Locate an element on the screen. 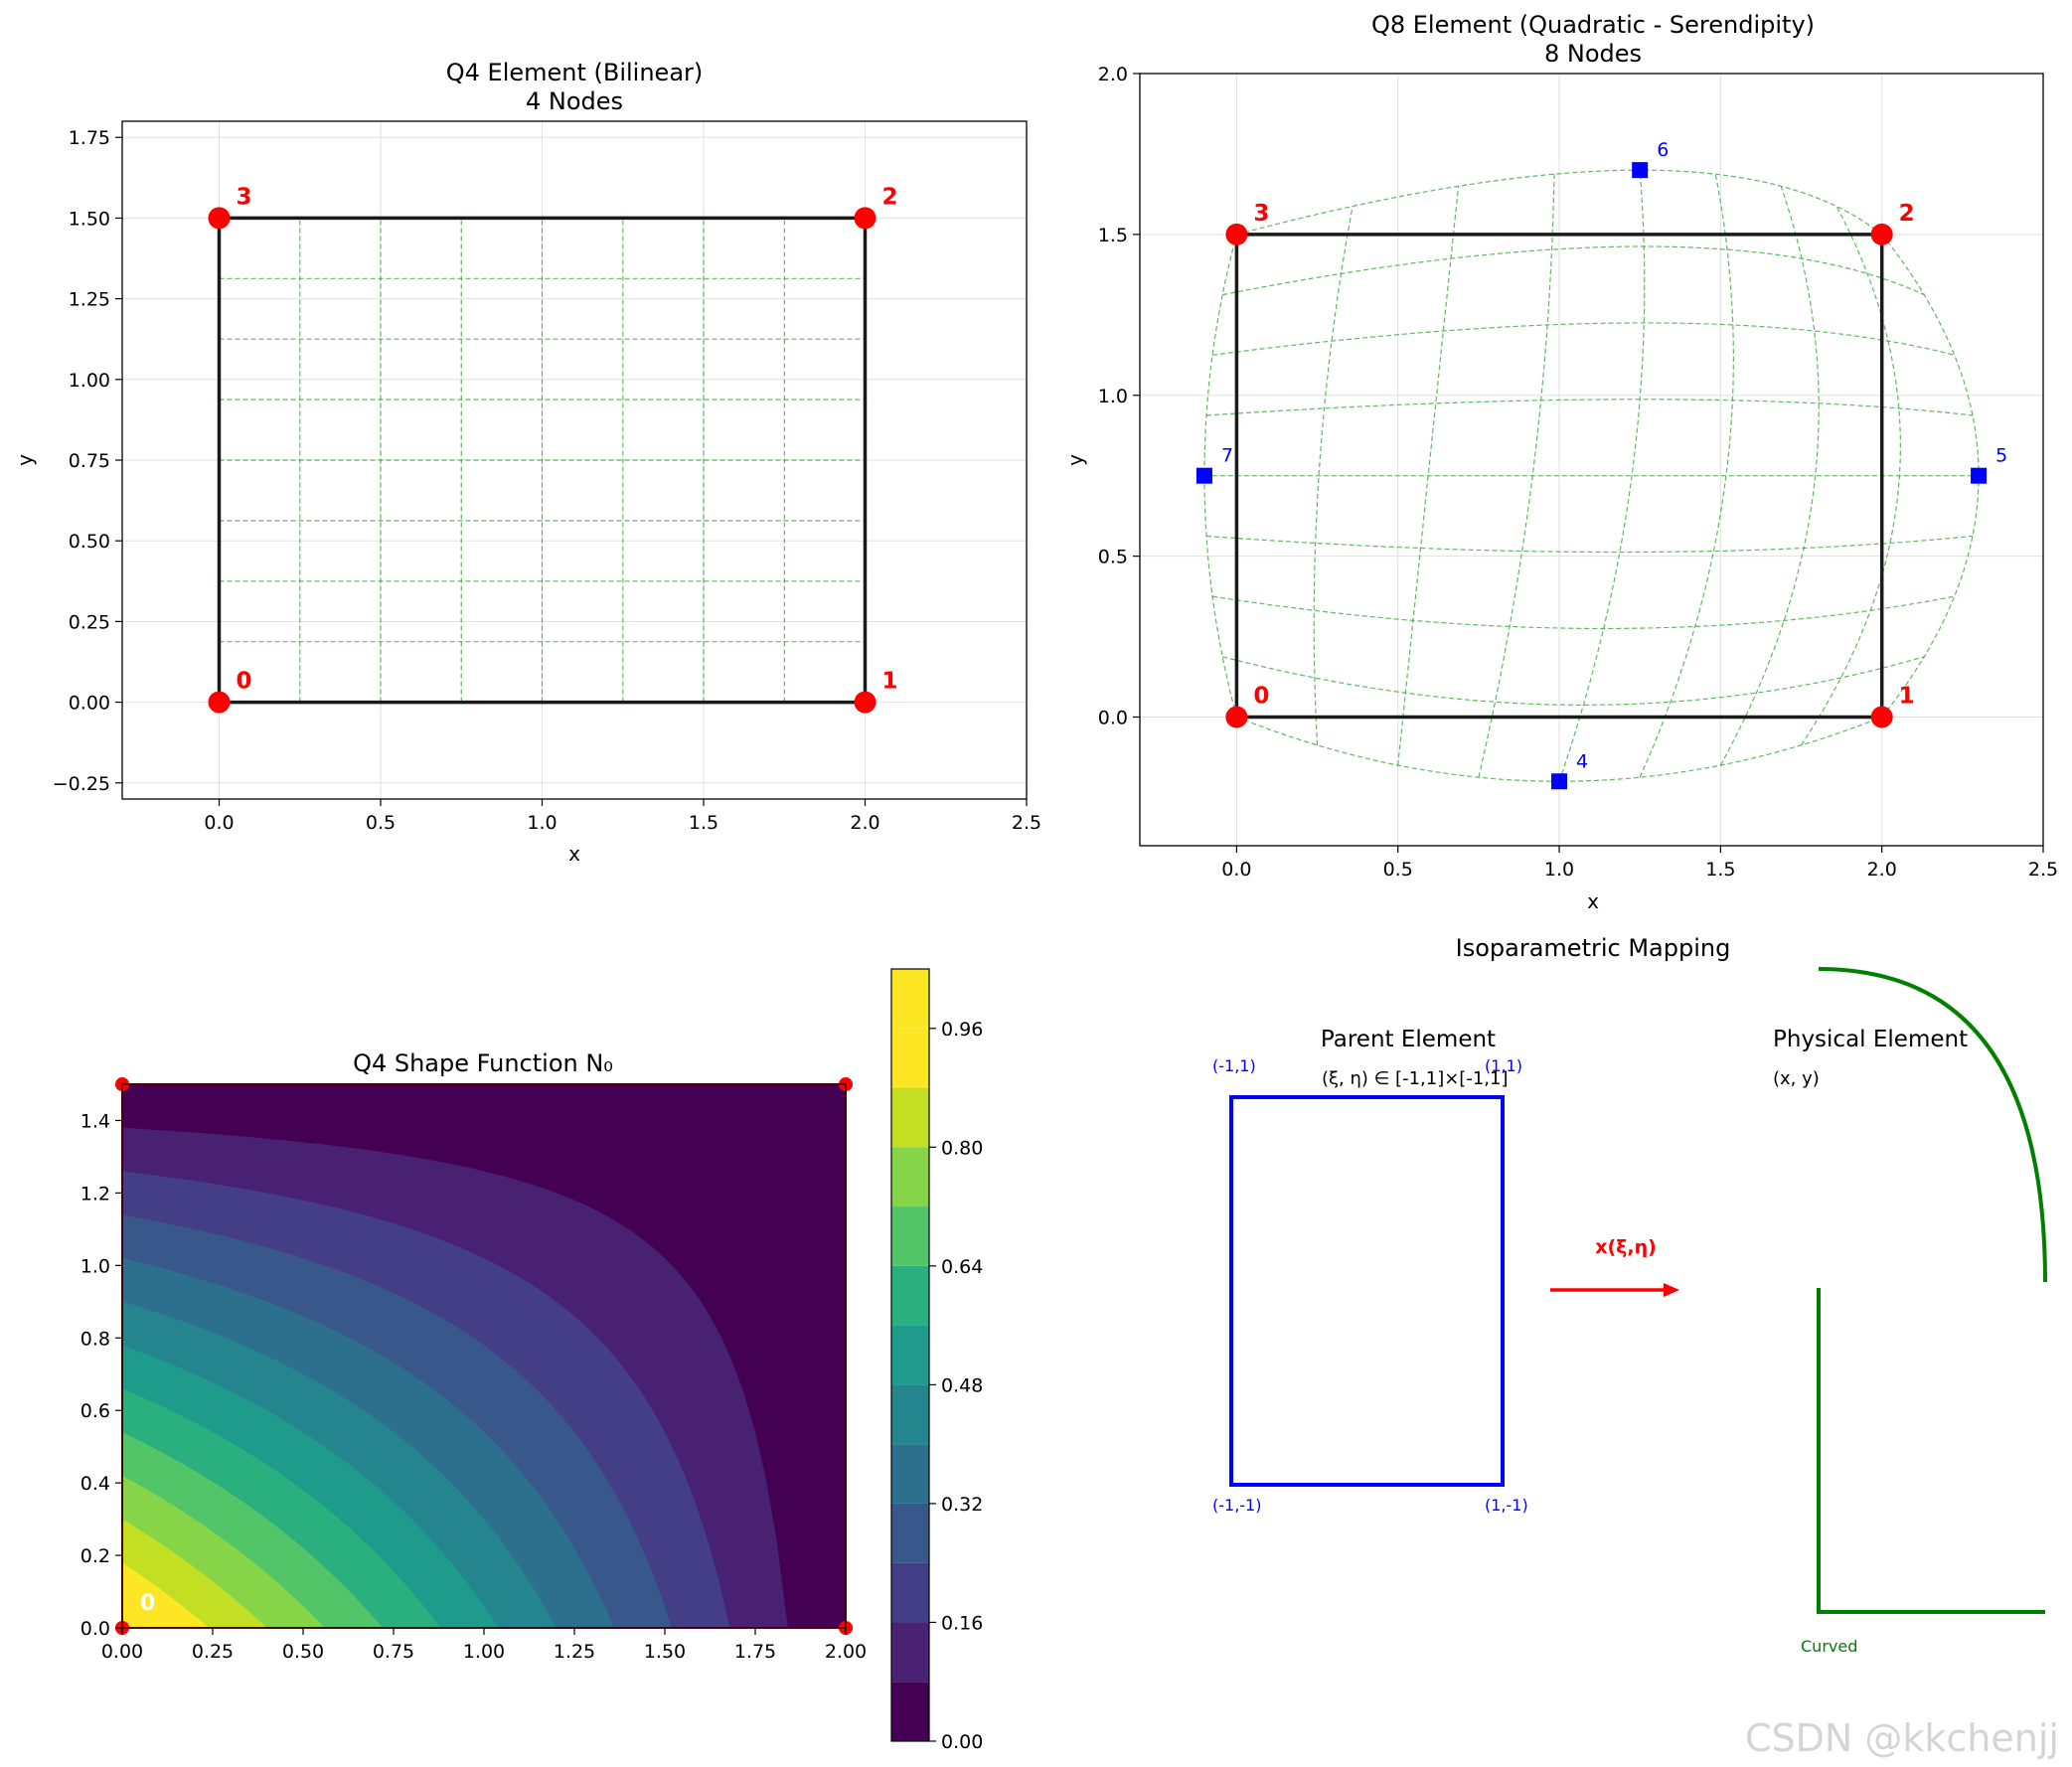  parent-element-title: Parent Element is located at coordinates (1408, 1039).